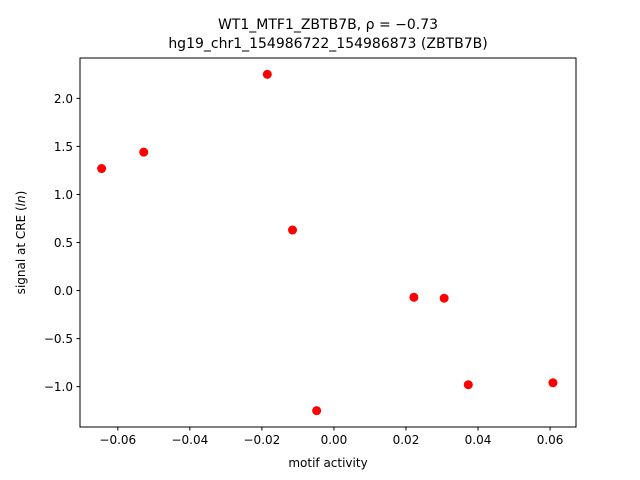 The width and height of the screenshot is (640, 480). I want to click on y-tick-label: 1.0, so click(63, 195).